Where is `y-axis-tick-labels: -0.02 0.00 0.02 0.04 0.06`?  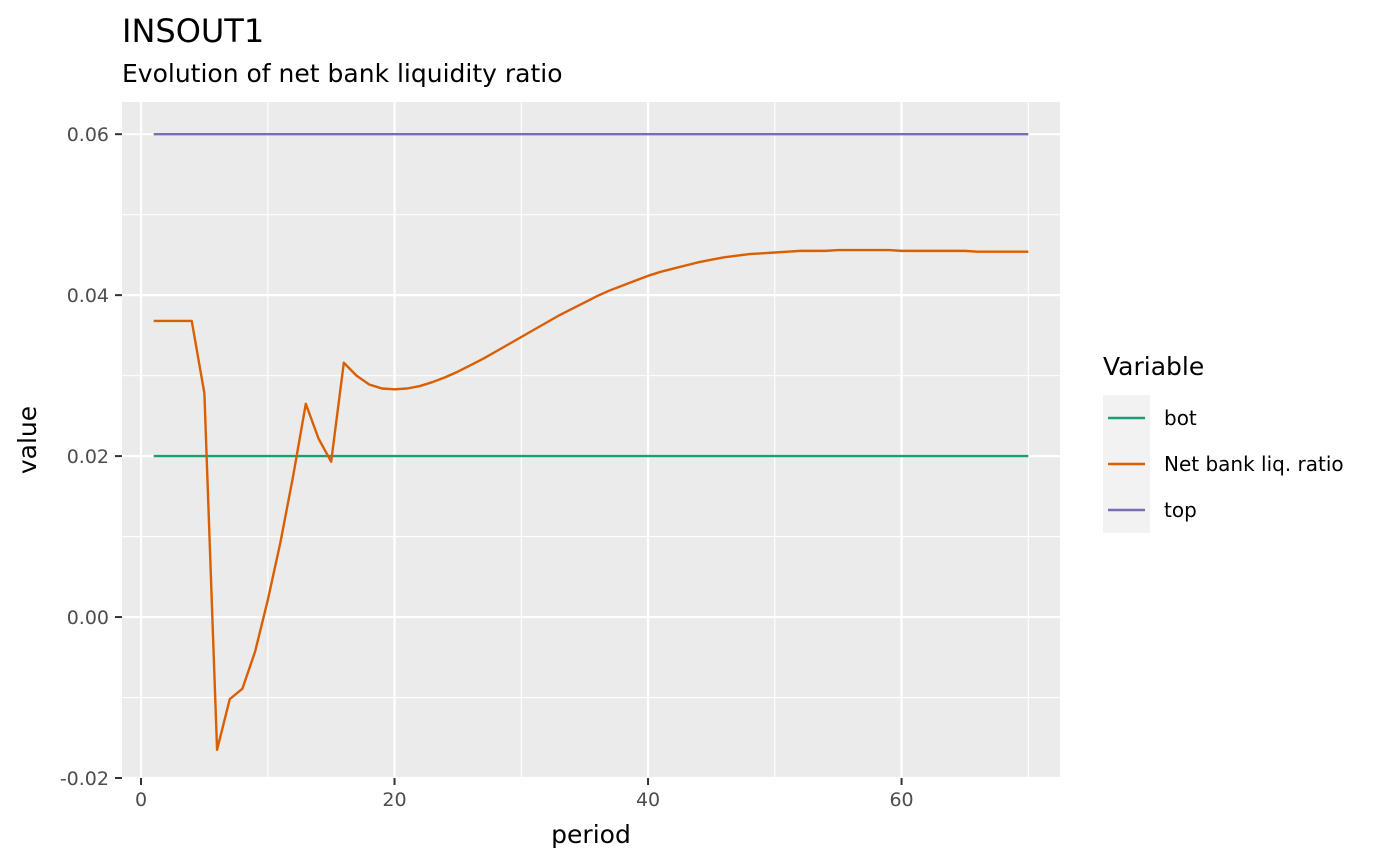
y-axis-tick-labels: -0.02 0.00 0.02 0.04 0.06 is located at coordinates (84, 457).